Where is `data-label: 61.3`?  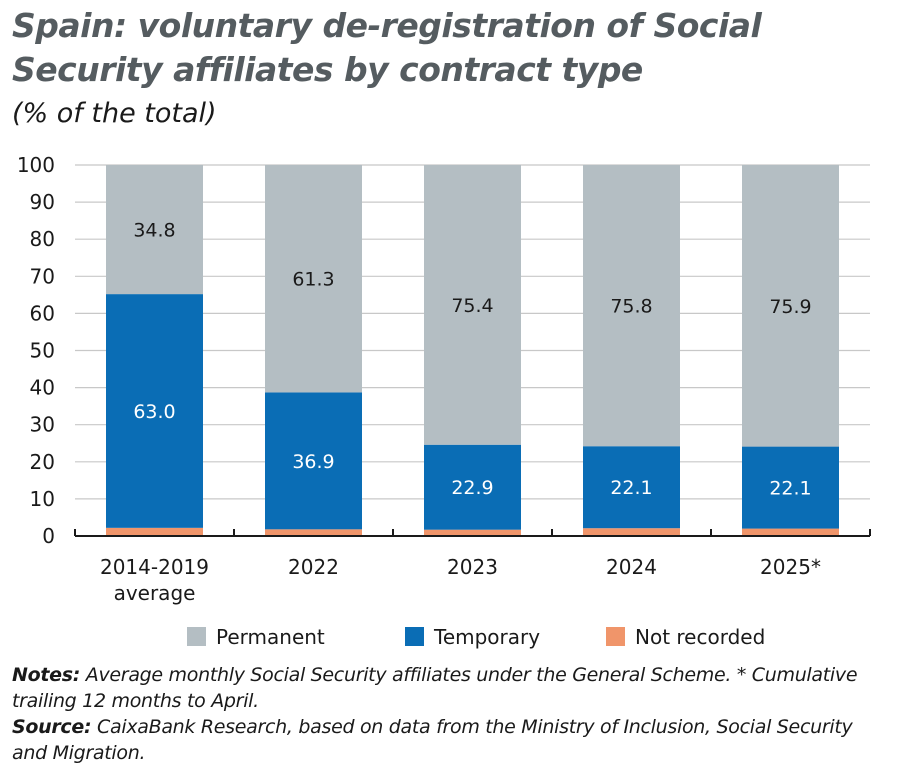
data-label: 61.3 is located at coordinates (313, 280).